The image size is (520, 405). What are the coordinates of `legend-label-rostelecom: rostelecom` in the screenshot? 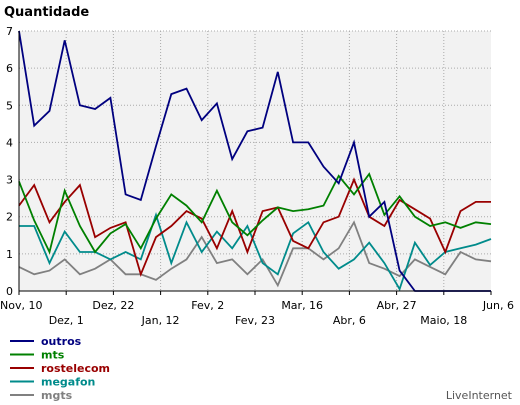 It's located at (75, 368).